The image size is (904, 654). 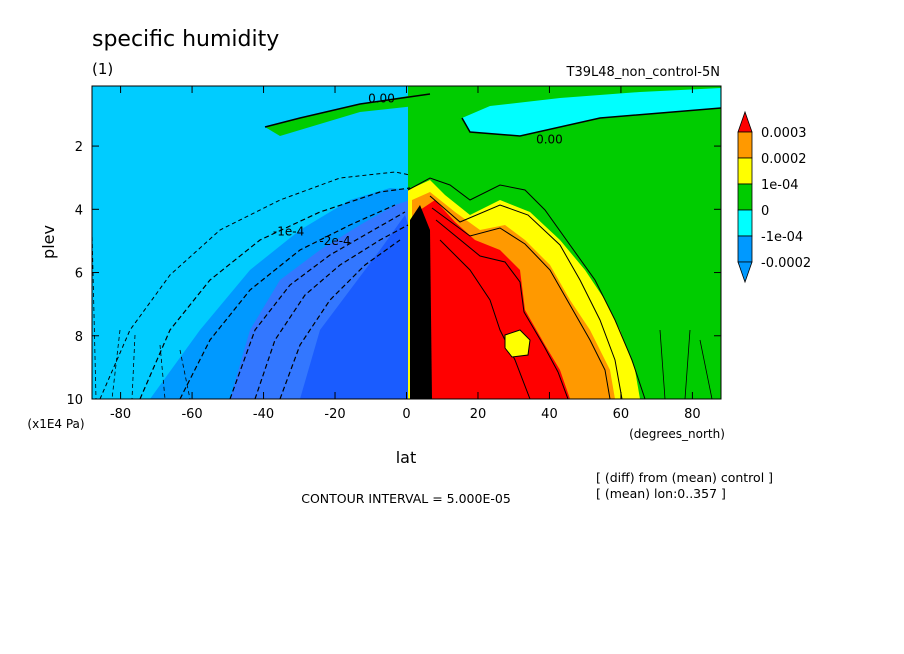 What do you see at coordinates (79, 210) in the screenshot?
I see `y-tick-label: 4` at bounding box center [79, 210].